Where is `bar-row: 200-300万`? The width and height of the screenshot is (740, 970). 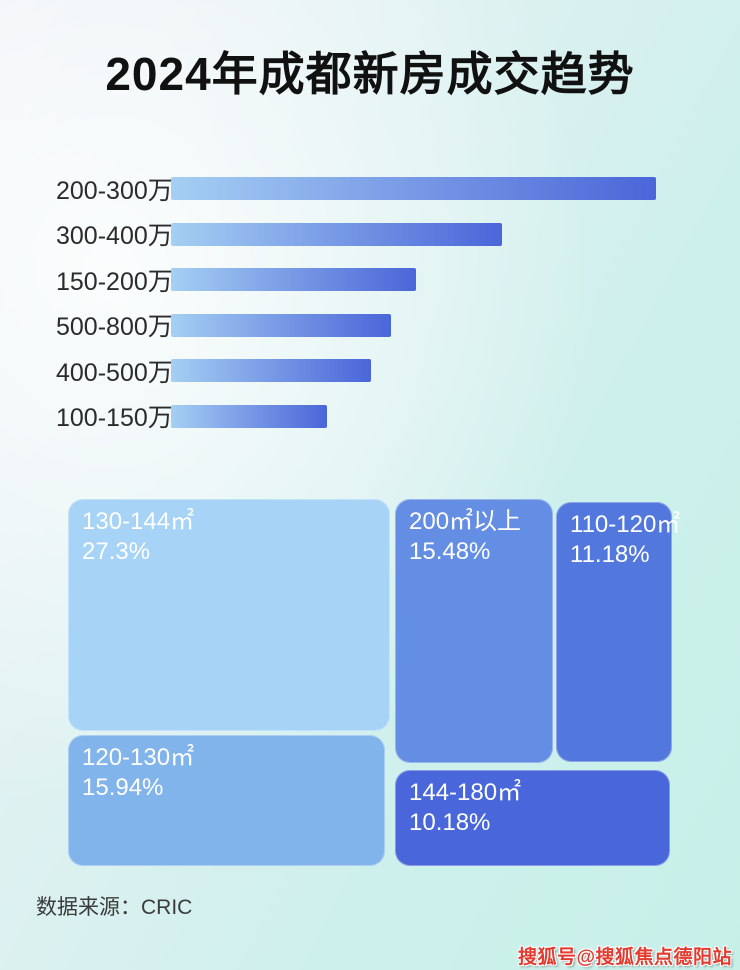 bar-row: 200-300万 is located at coordinates (370, 191).